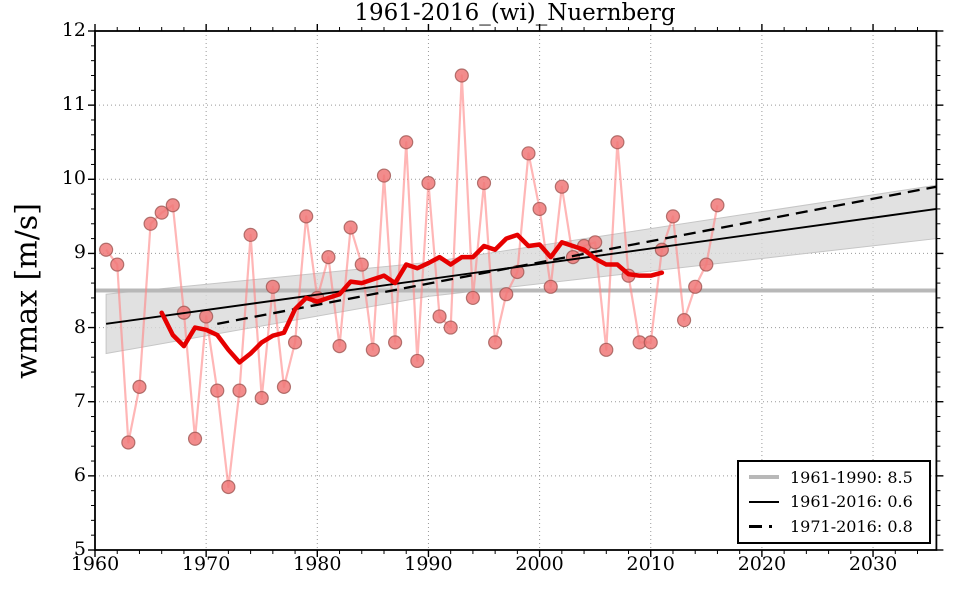 The height and width of the screenshot is (600, 960). What do you see at coordinates (79, 400) in the screenshot?
I see `y-tick-label: 7` at bounding box center [79, 400].